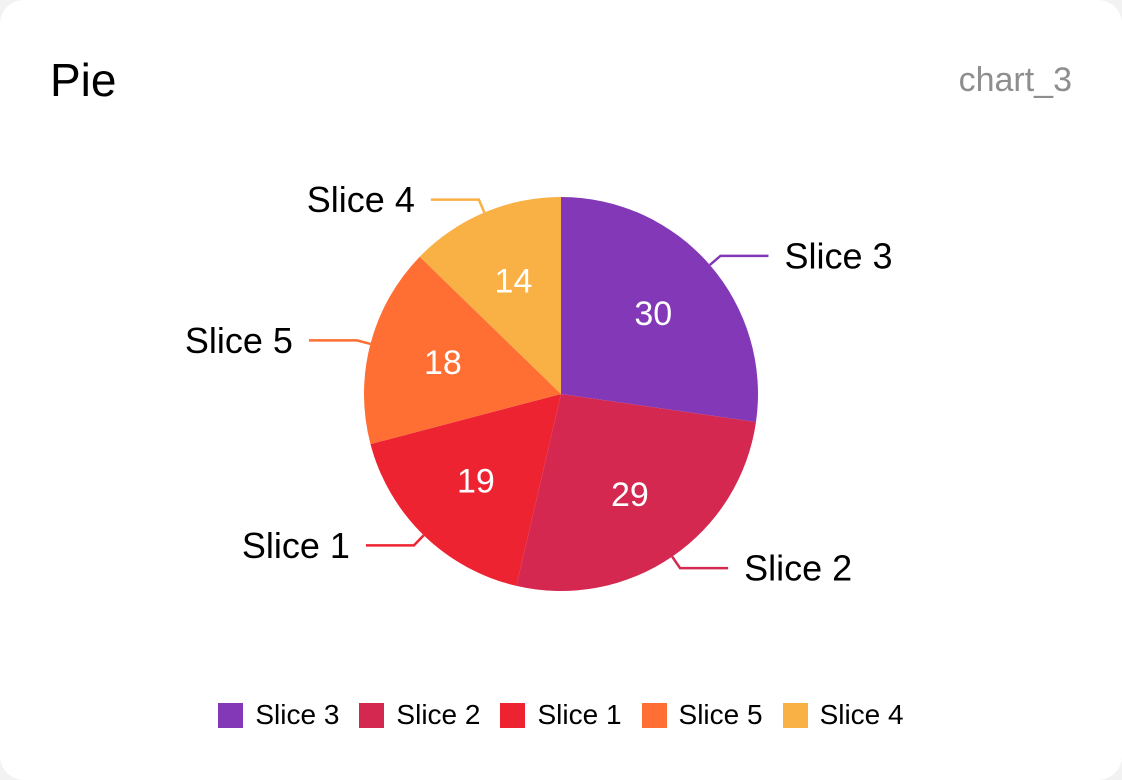 The image size is (1122, 780). Describe the element at coordinates (443, 363) in the screenshot. I see `pie-value-label-slice-5: 18` at that location.